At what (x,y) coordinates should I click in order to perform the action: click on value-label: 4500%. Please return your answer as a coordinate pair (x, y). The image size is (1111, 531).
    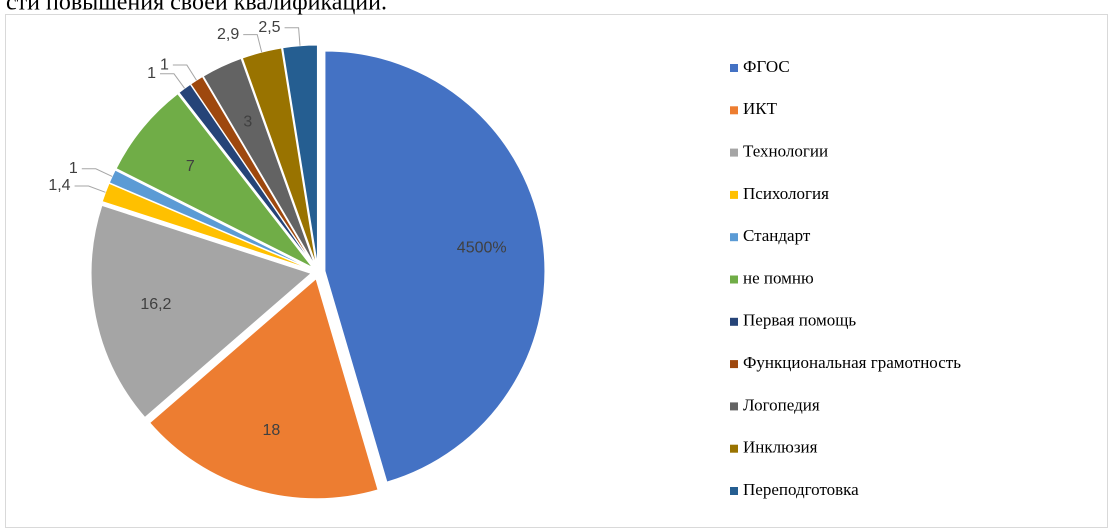
    Looking at the image, I should click on (482, 248).